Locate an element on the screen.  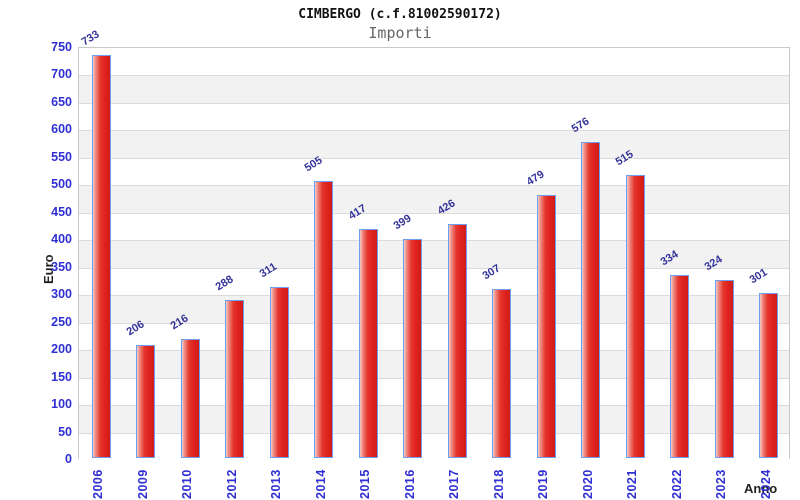
x-tick-label: 2014 is located at coordinates (320, 484).